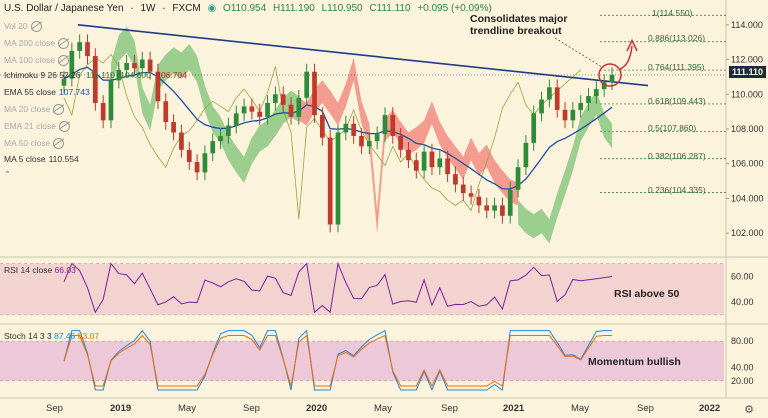  What do you see at coordinates (749, 410) in the screenshot?
I see `settings-gear-icon: ⚙` at bounding box center [749, 410].